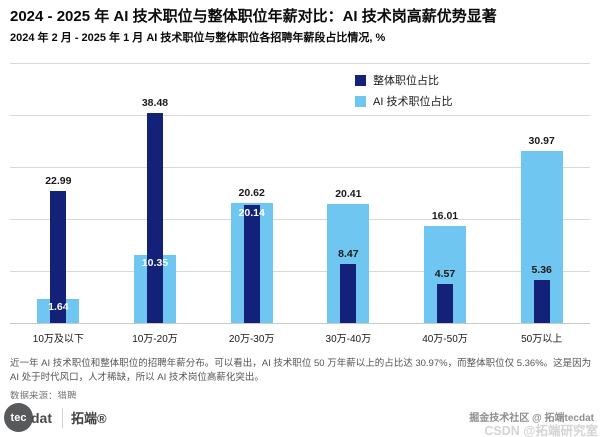 This screenshot has height=437, width=600. I want to click on bar-group-6: 30.97 5.36 50万以上, so click(541, 204).